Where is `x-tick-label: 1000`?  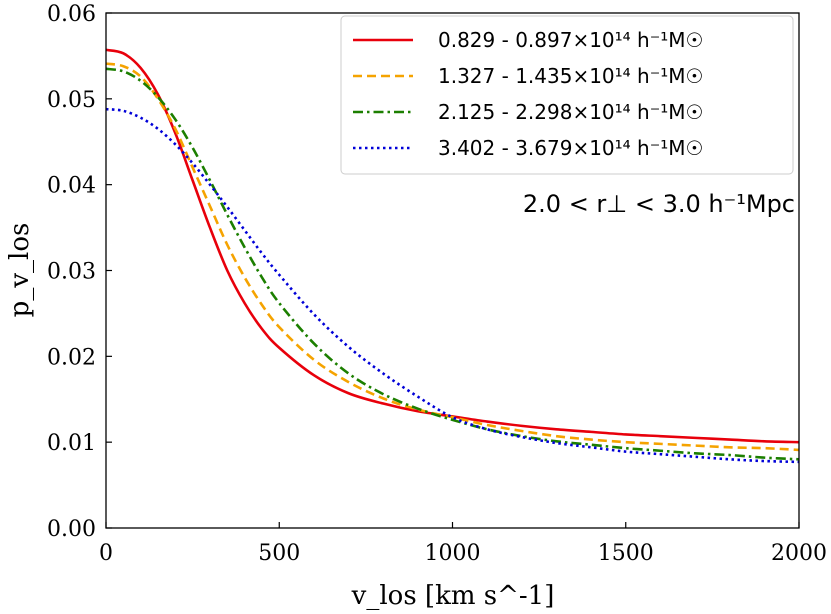
x-tick-label: 1000 is located at coordinates (453, 553).